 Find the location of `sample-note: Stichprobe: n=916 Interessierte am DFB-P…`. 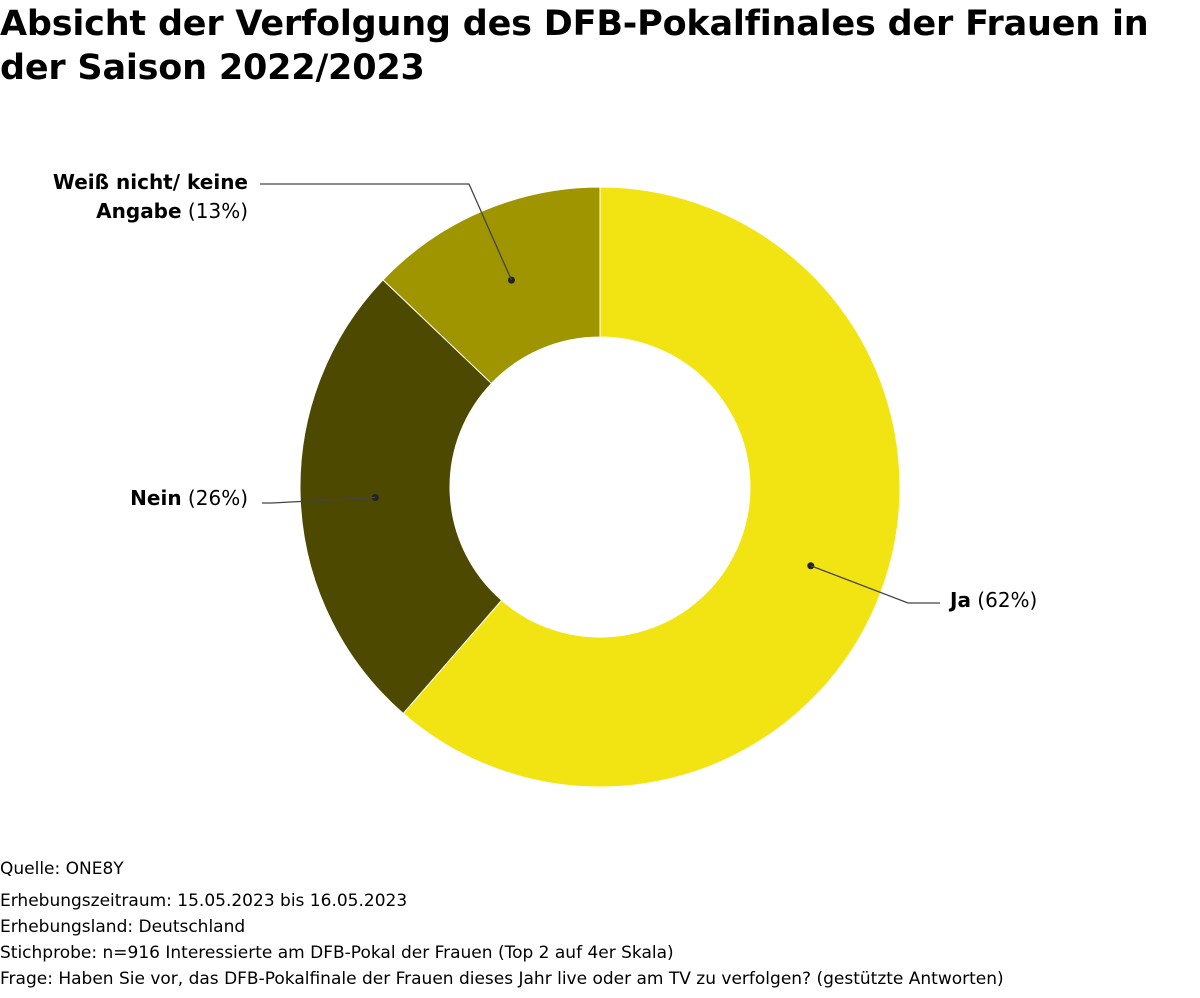

sample-note: Stichprobe: n=916 Interessierte am DFB-P… is located at coordinates (337, 953).